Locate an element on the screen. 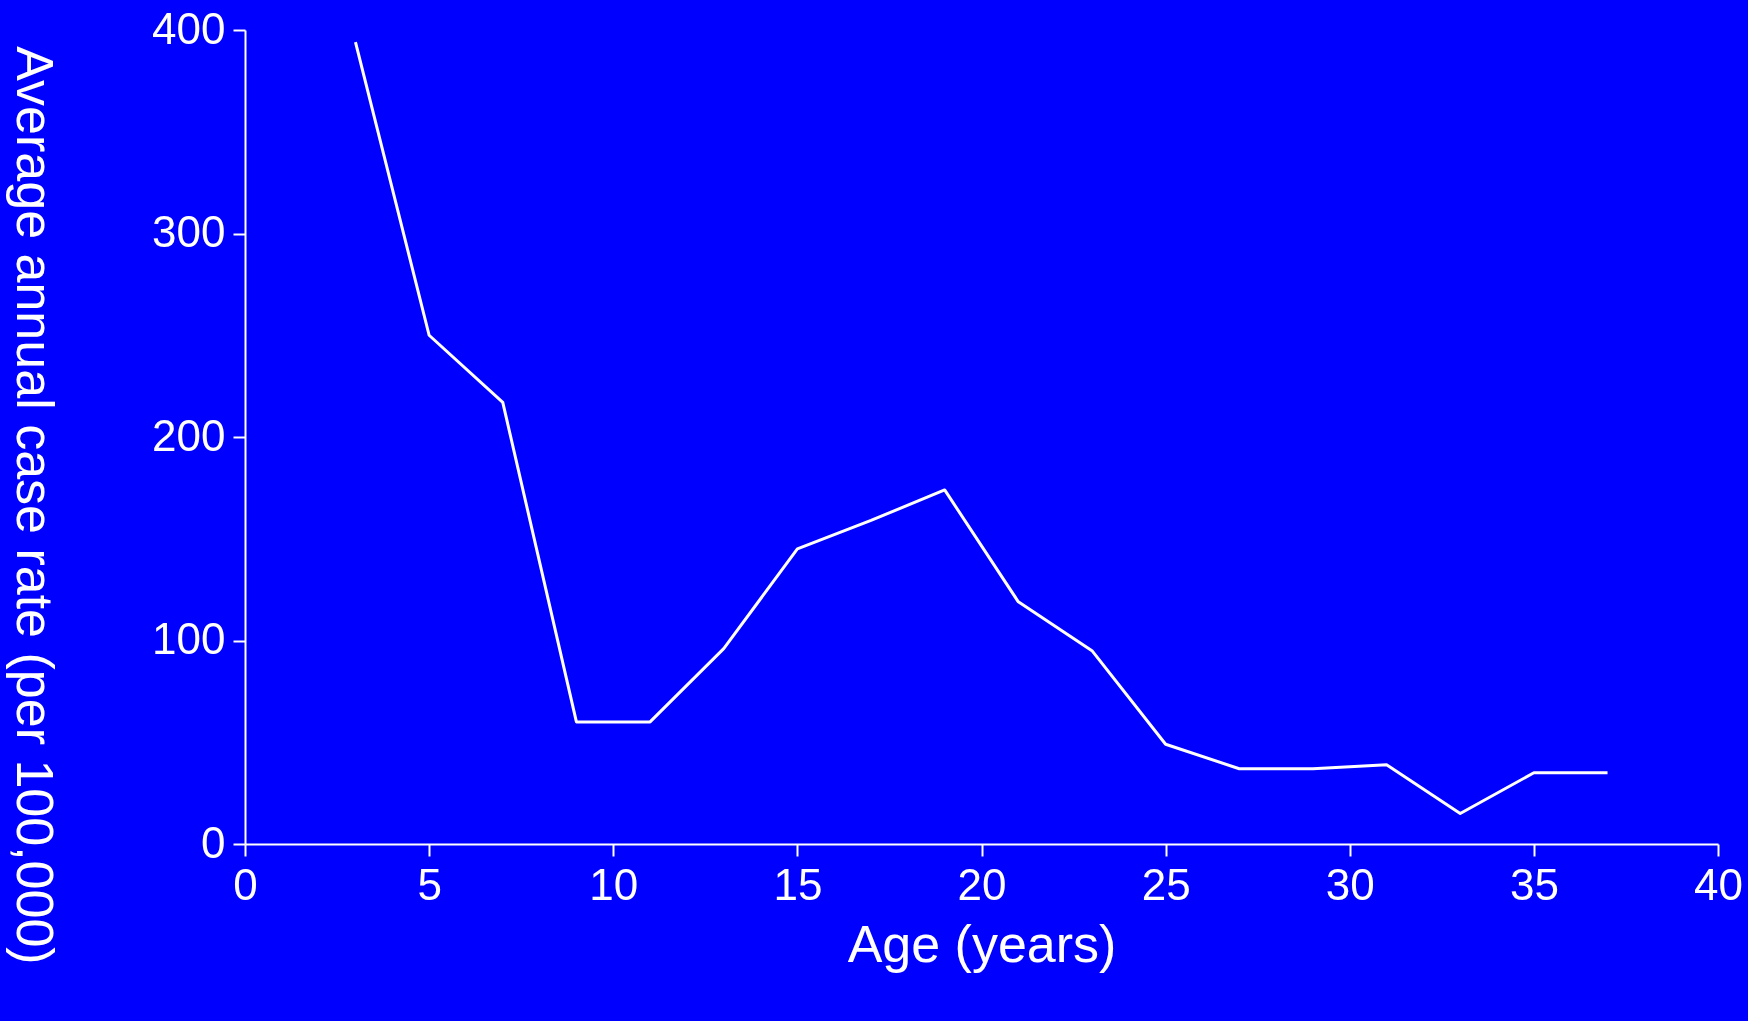  y-axis-title: Average annual case rate (per 100,000) is located at coordinates (34, 505).